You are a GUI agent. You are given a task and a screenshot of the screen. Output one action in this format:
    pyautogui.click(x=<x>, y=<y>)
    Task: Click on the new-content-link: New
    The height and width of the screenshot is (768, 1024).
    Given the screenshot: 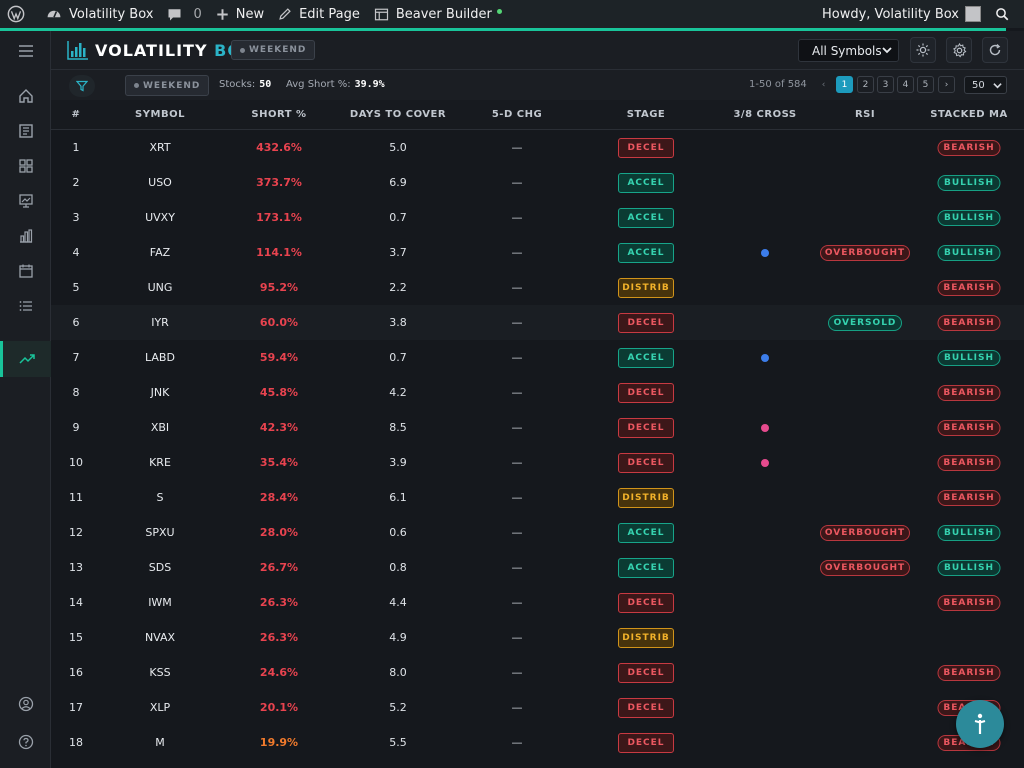 What is the action you would take?
    pyautogui.click(x=240, y=14)
    